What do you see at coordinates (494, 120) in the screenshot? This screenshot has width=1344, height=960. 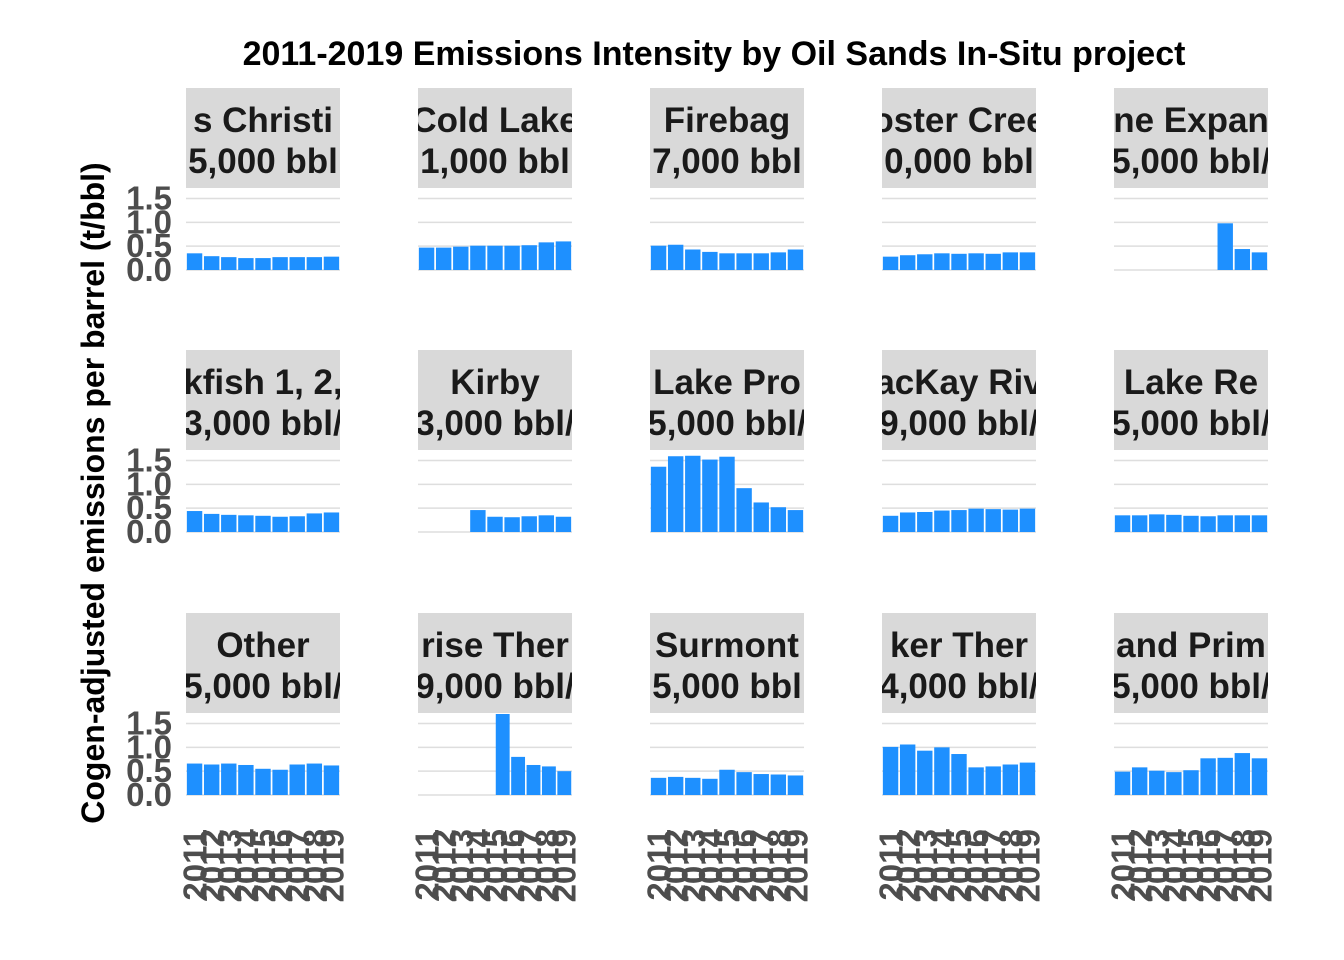 I see `facet-label-line1: Cold Lake` at bounding box center [494, 120].